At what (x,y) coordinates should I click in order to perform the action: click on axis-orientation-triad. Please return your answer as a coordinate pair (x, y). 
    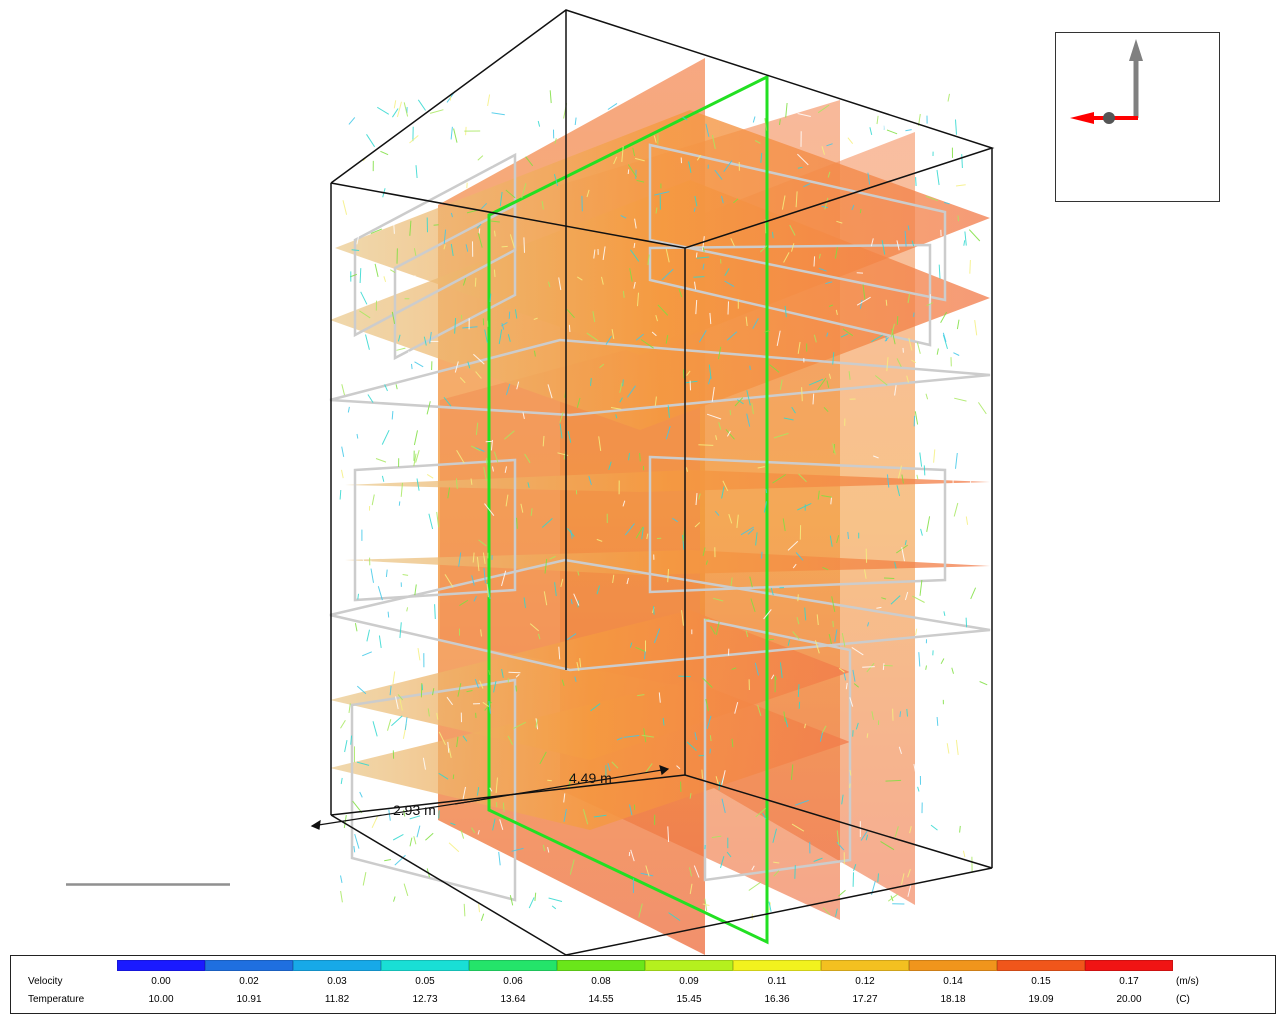
    Looking at the image, I should click on (1137, 117).